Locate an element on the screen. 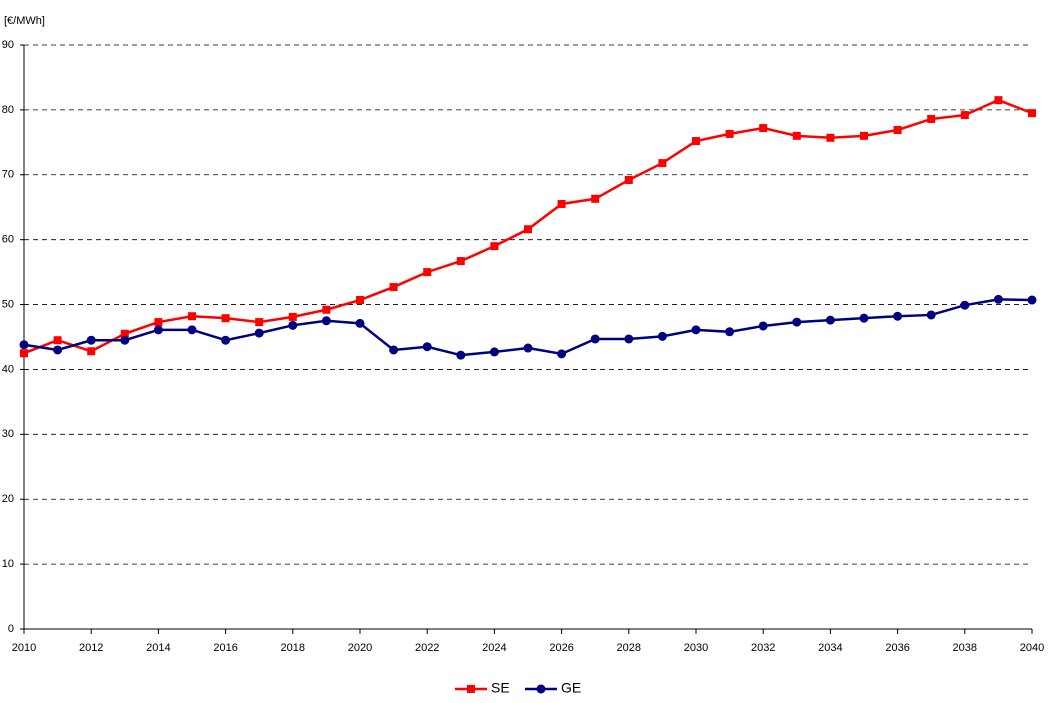 Image resolution: width=1048 pixels, height=703 pixels. x-tick-label: 2026 is located at coordinates (561, 648).